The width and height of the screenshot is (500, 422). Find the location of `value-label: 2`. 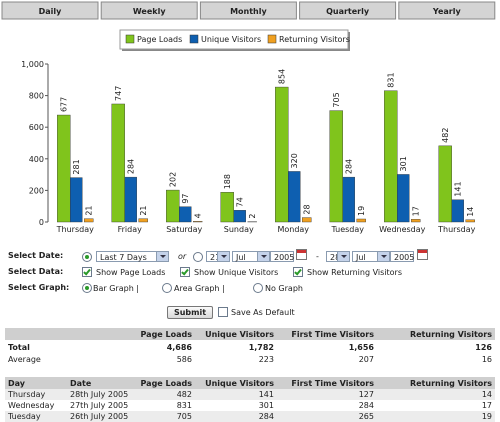

value-label: 2 is located at coordinates (252, 216).